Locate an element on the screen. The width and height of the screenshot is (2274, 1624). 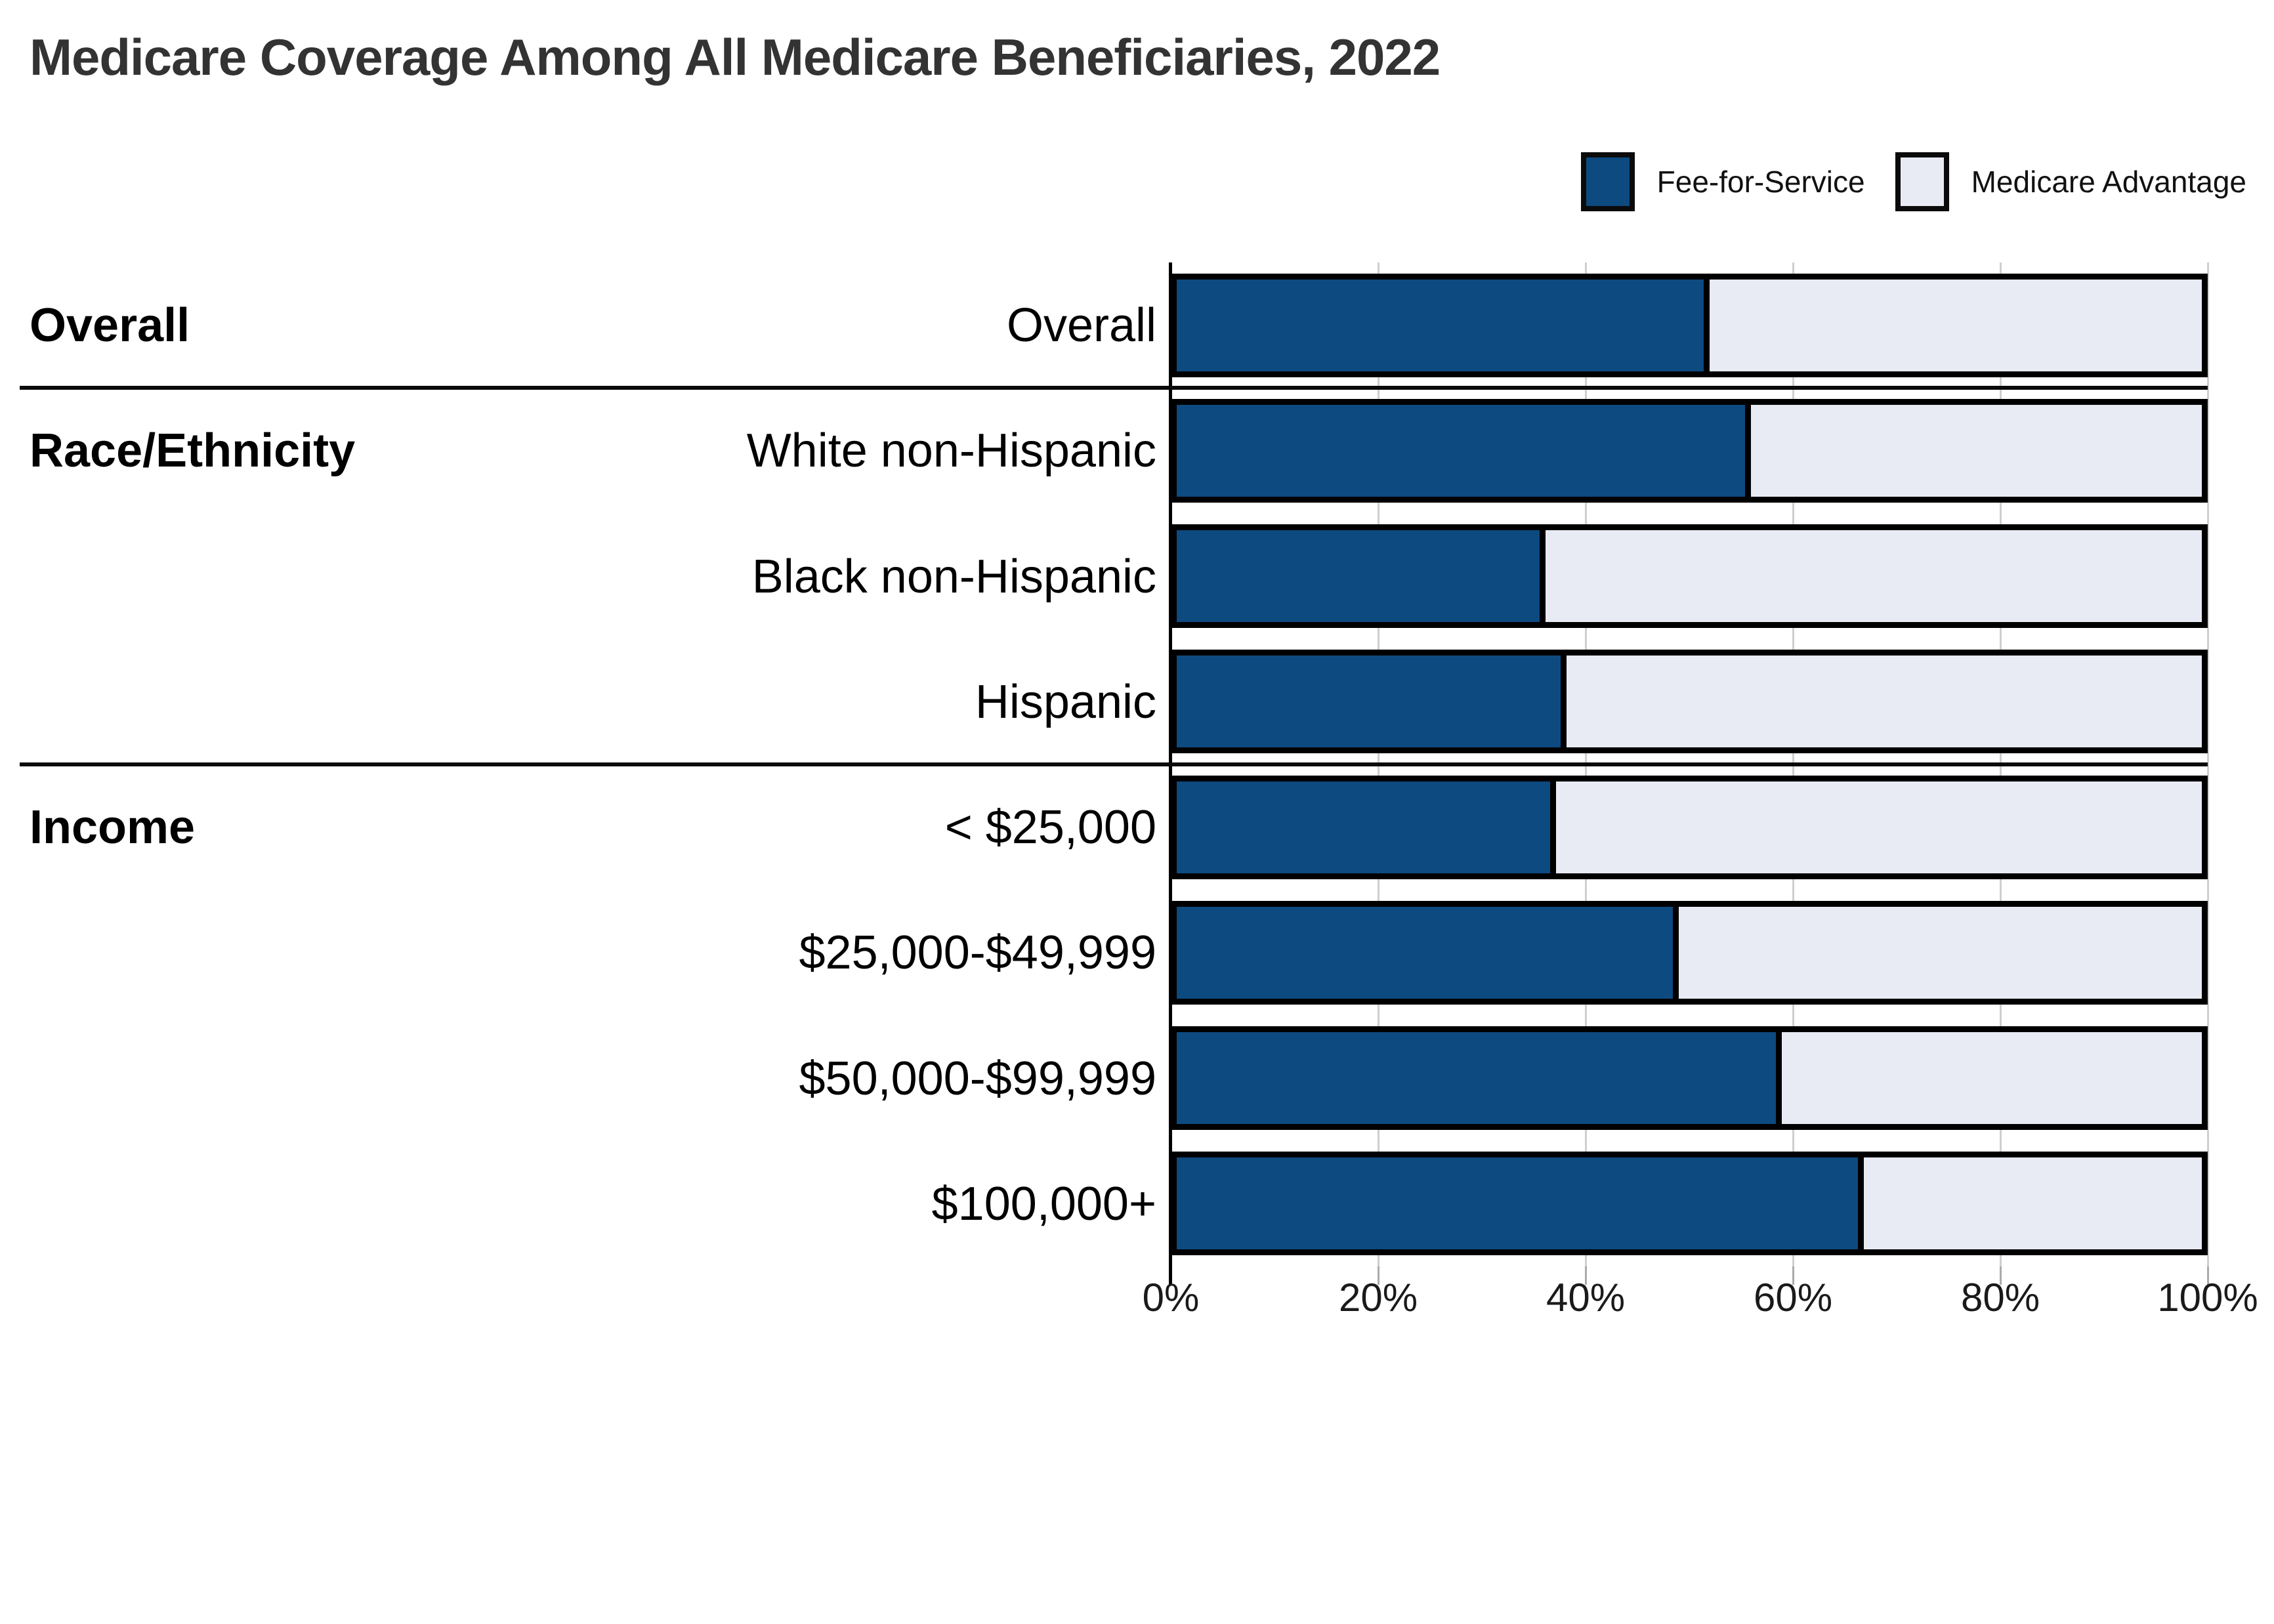
x-tick-label: 100% is located at coordinates (2207, 1298).